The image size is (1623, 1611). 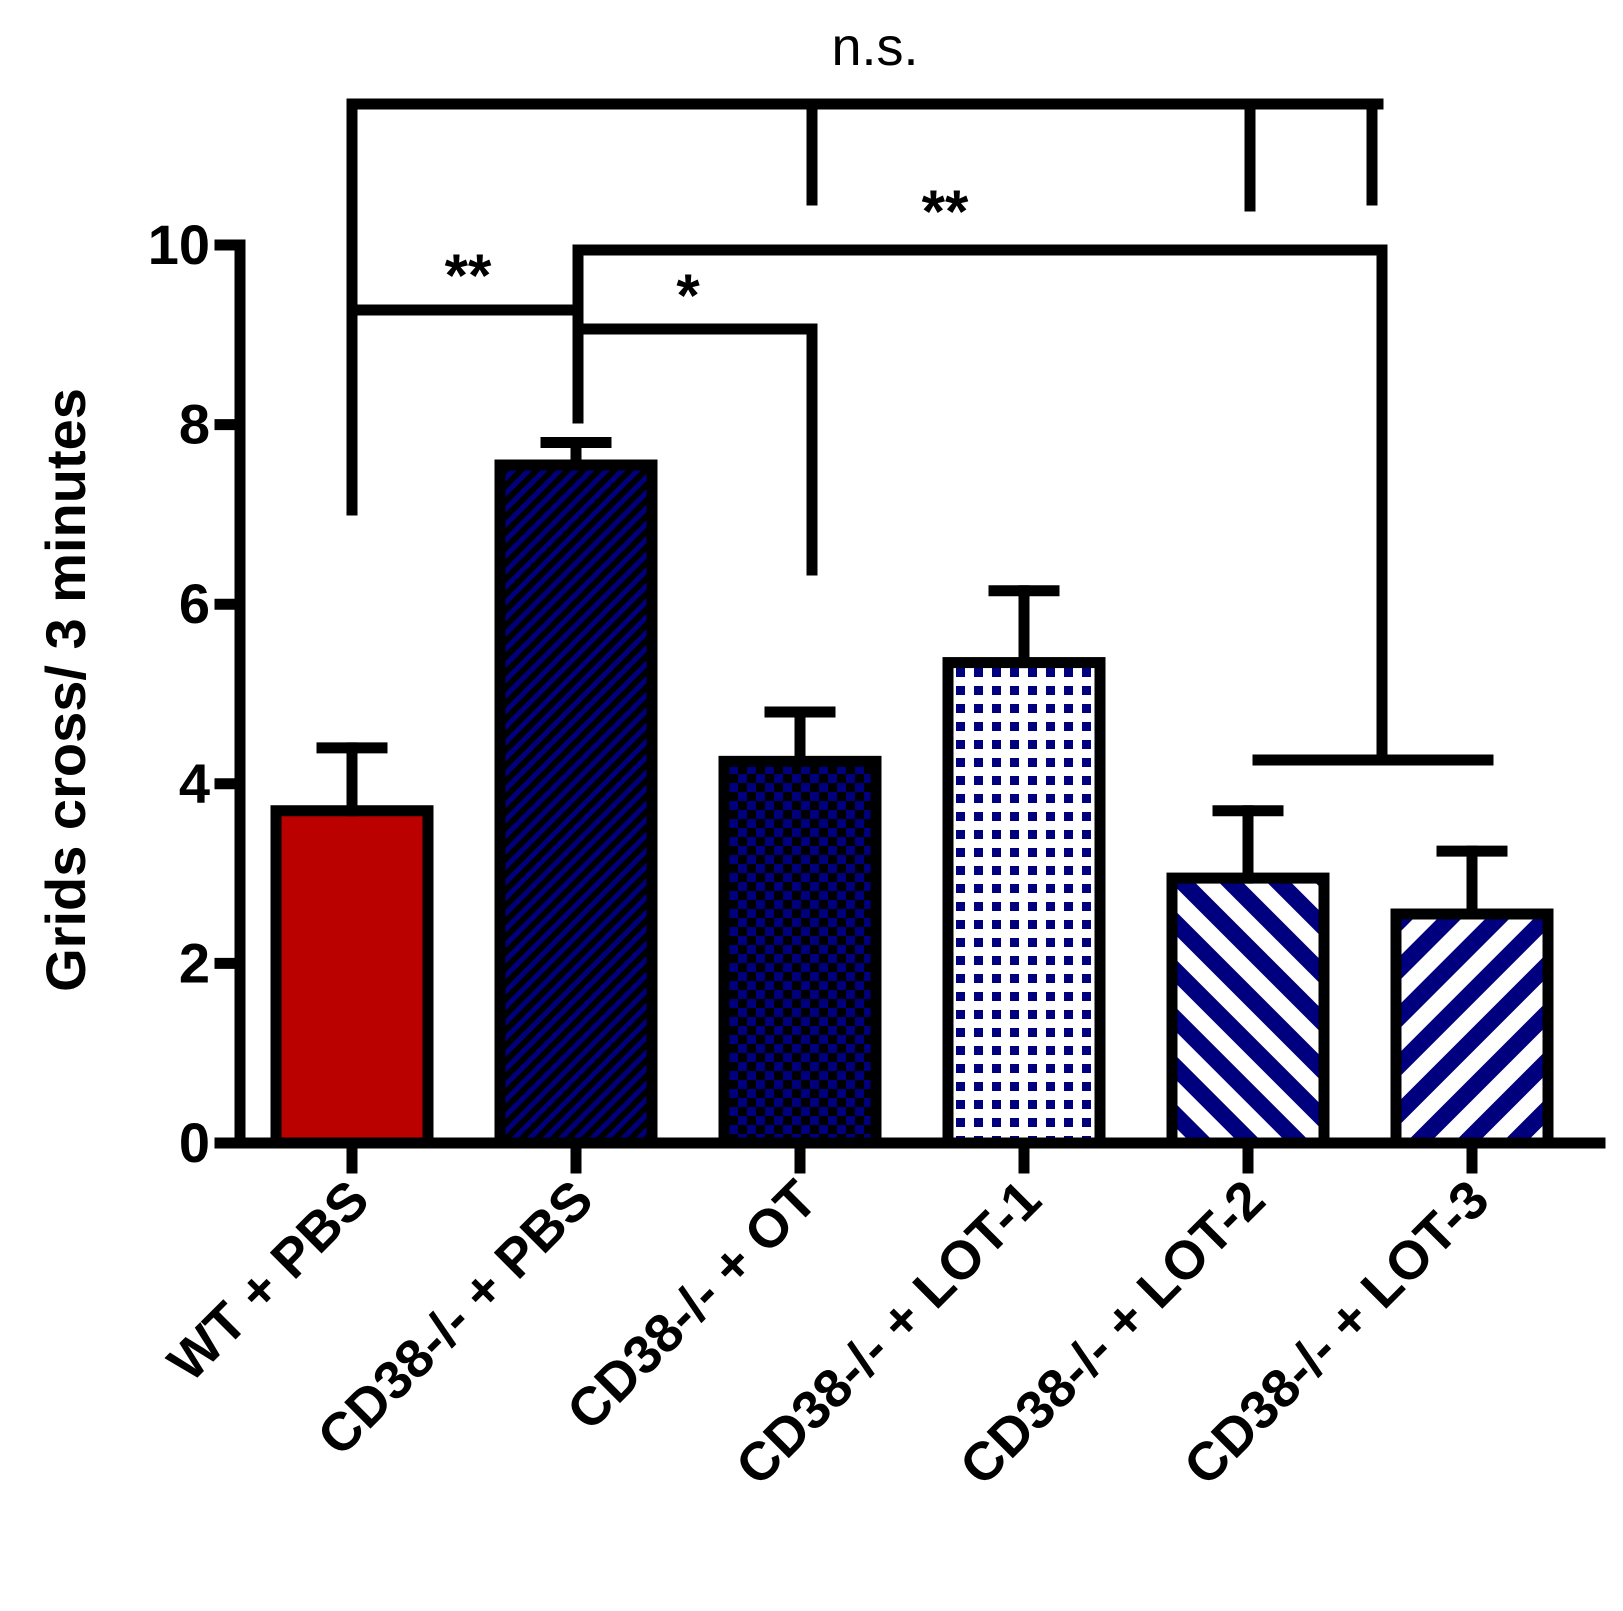 What do you see at coordinates (179, 244) in the screenshot?
I see `y-tick-label: 10` at bounding box center [179, 244].